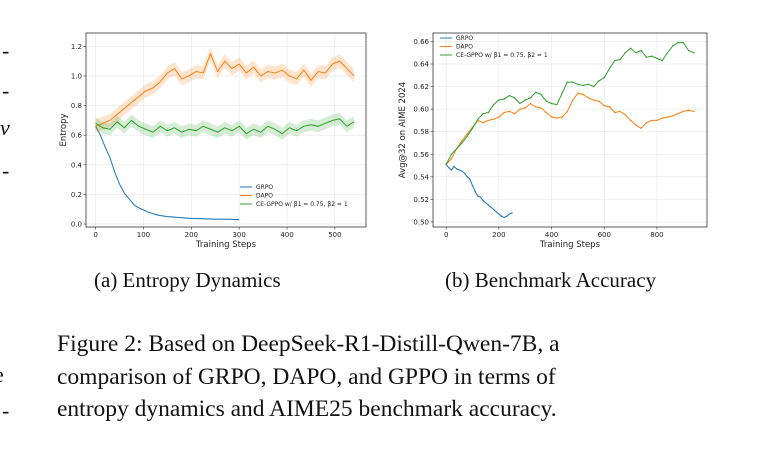 This screenshot has height=463, width=766. I want to click on y-tick-label: 0.64, so click(421, 65).